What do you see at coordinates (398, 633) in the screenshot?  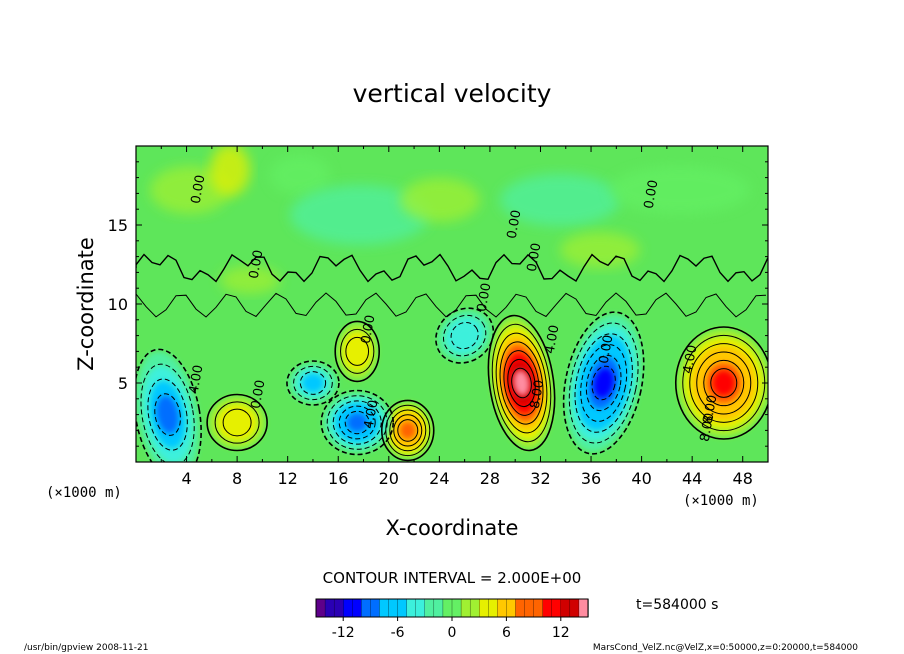 I see `colorbar-tick-label: -6` at bounding box center [398, 633].